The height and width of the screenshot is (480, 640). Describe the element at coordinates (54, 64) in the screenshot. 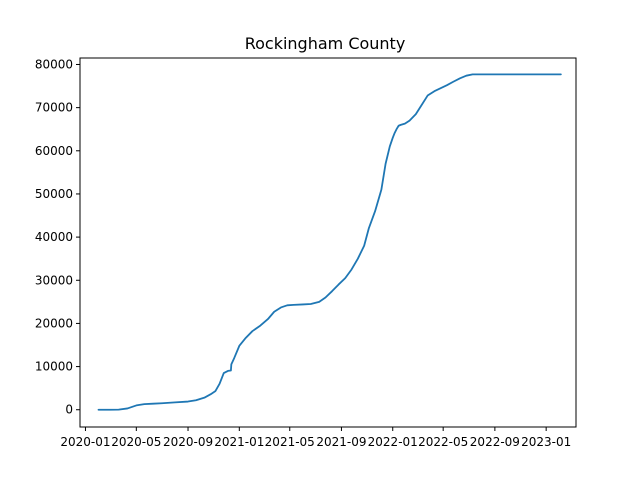

I see `y-tick-label: 80000` at that location.